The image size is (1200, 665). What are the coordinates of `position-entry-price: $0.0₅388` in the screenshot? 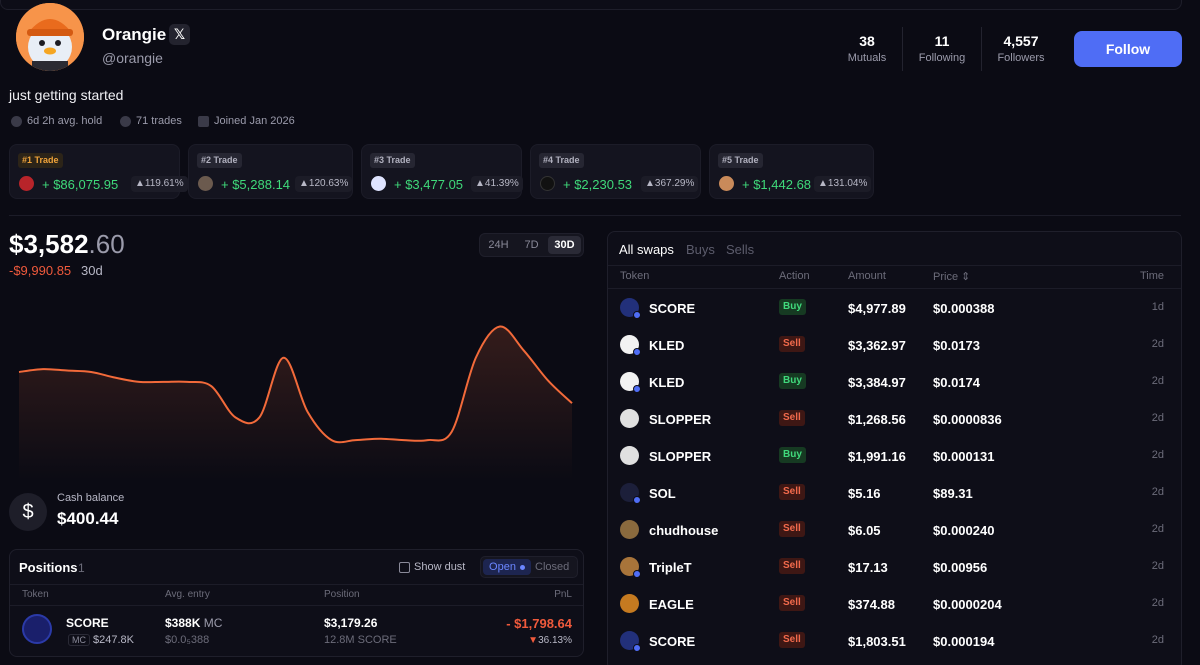 It's located at (187, 640).